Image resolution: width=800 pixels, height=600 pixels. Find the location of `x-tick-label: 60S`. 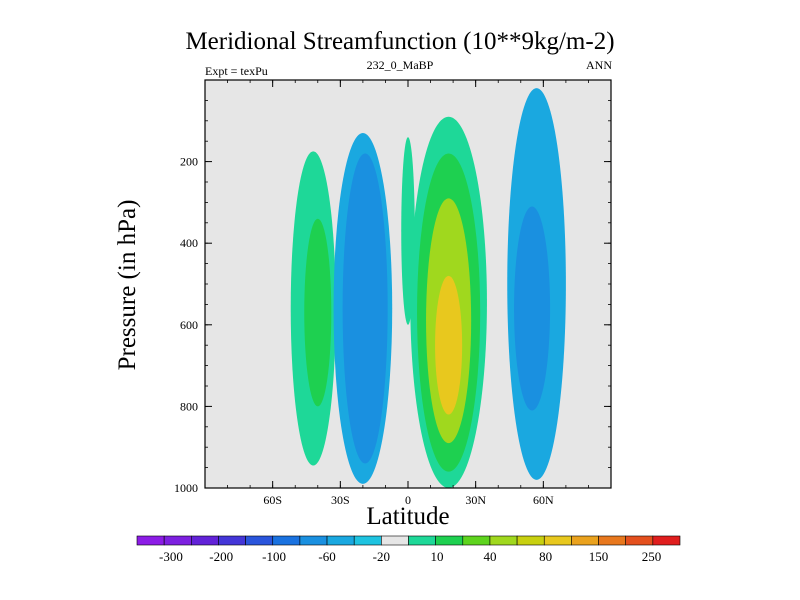

x-tick-label: 60S is located at coordinates (272, 500).